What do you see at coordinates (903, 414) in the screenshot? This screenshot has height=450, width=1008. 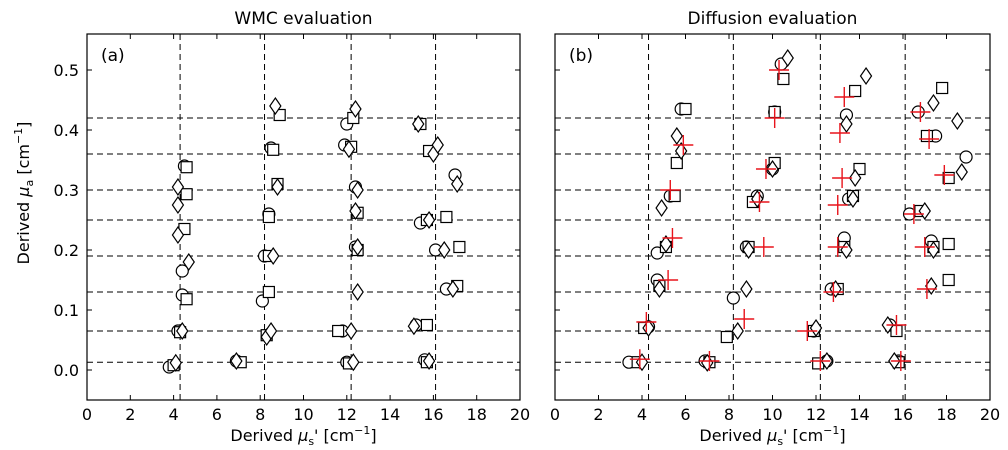 I see `x-tick-label: 16` at bounding box center [903, 414].